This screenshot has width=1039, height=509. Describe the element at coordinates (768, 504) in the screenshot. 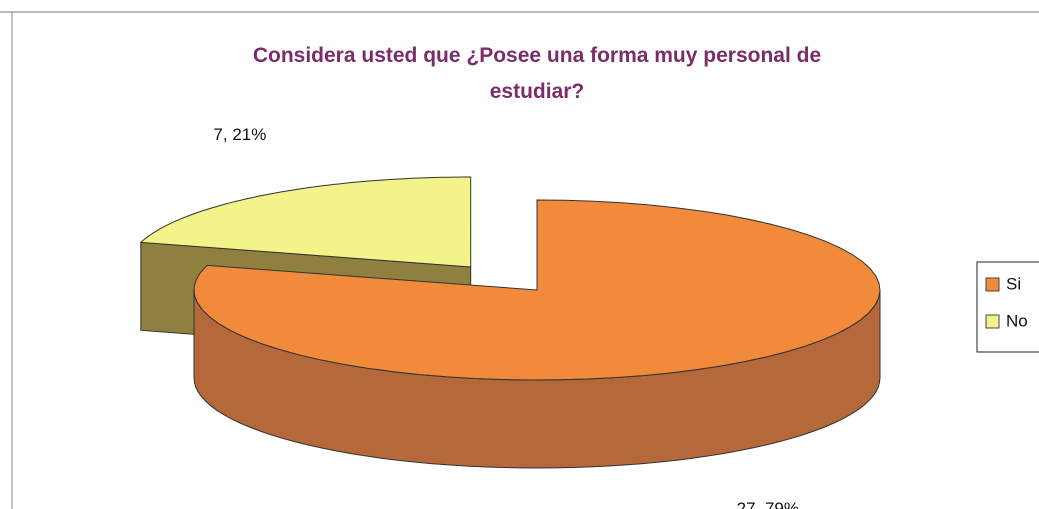

I see `data-label: 27, 79%` at that location.